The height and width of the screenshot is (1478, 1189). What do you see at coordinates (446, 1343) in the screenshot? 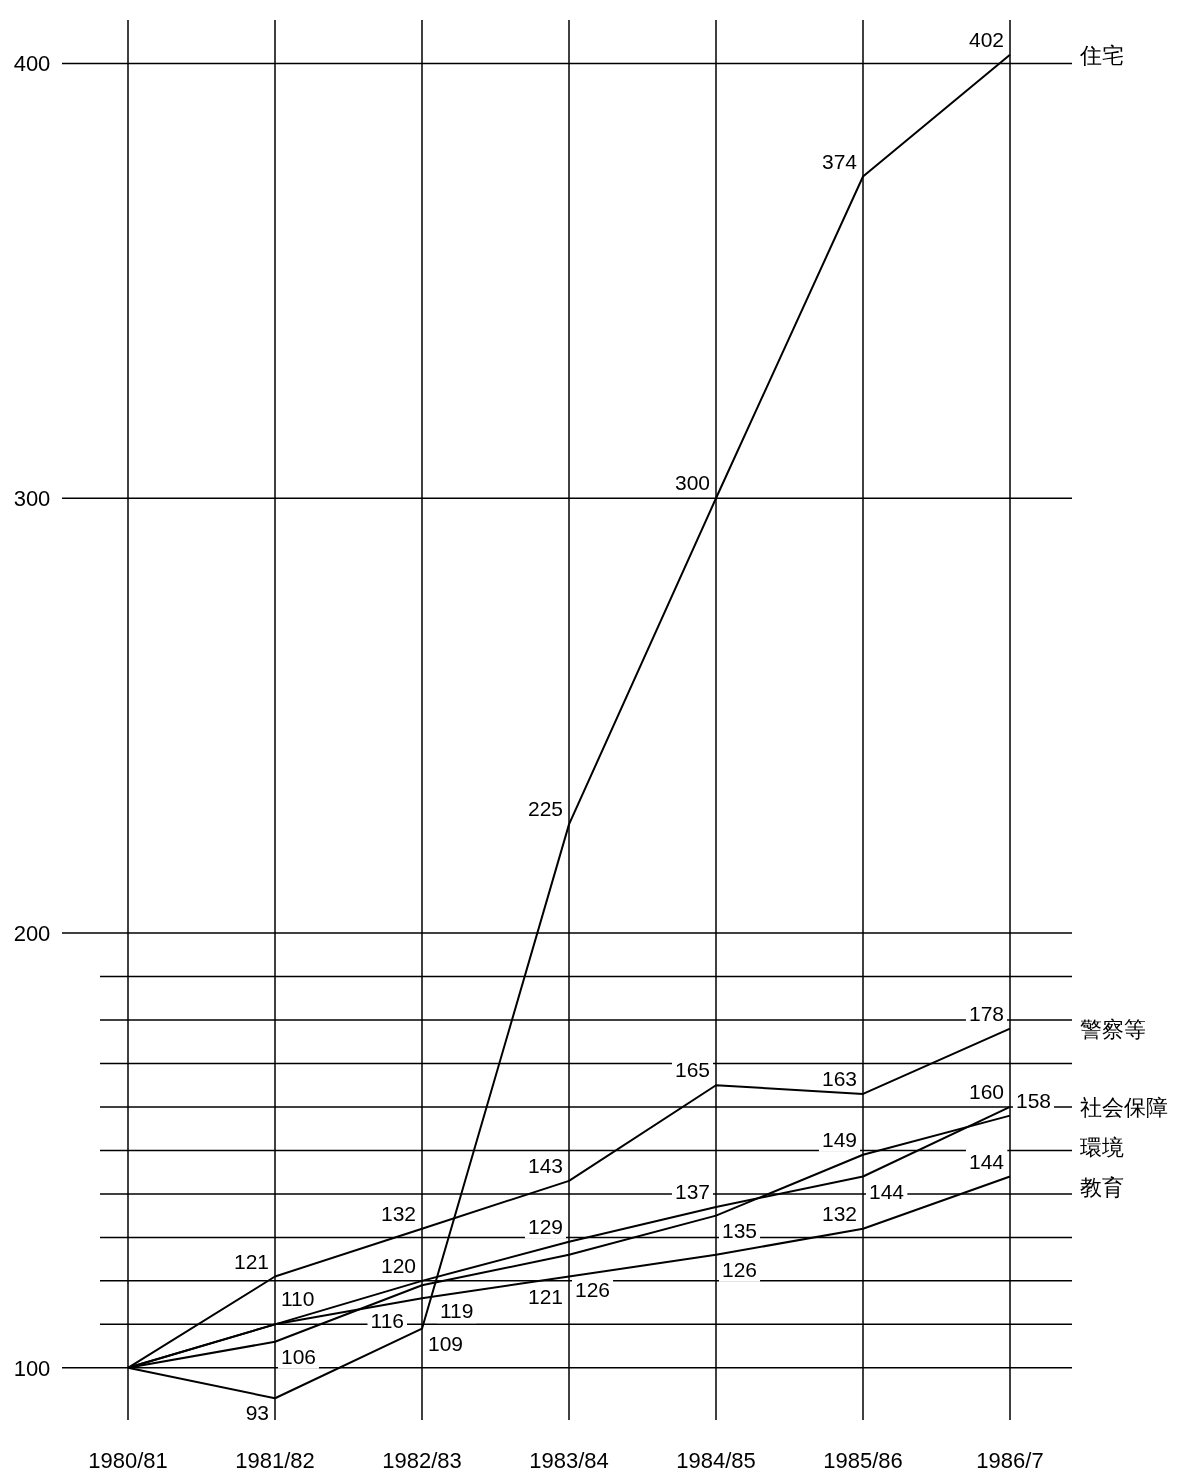
I see `data-label: 109` at bounding box center [446, 1343].